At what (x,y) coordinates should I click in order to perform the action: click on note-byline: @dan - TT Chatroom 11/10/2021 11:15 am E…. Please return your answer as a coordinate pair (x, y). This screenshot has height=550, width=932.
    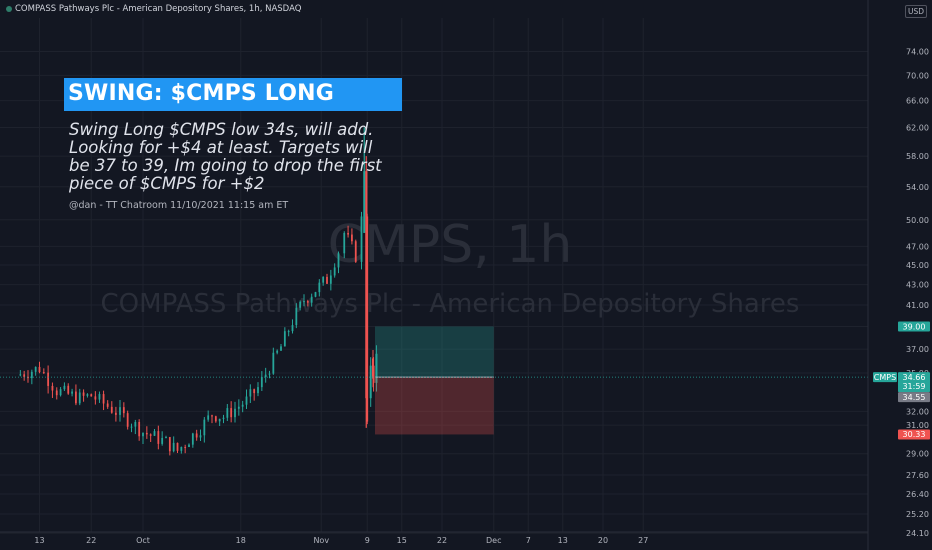
    Looking at the image, I should click on (179, 205).